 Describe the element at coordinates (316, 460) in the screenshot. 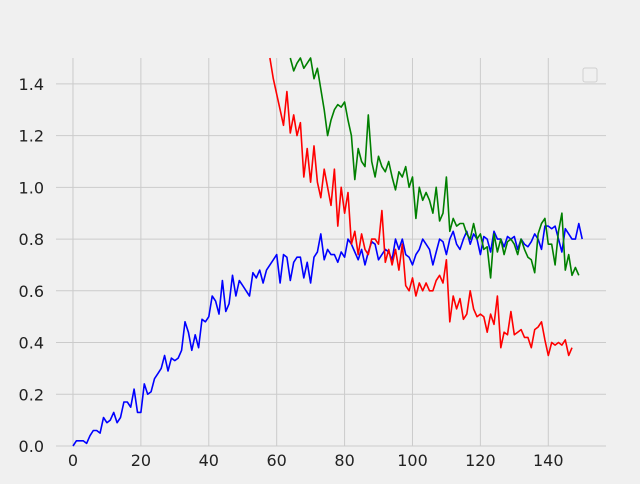

I see `x-axis-ticks: 0 20 40 60 80 100 120 140` at that location.